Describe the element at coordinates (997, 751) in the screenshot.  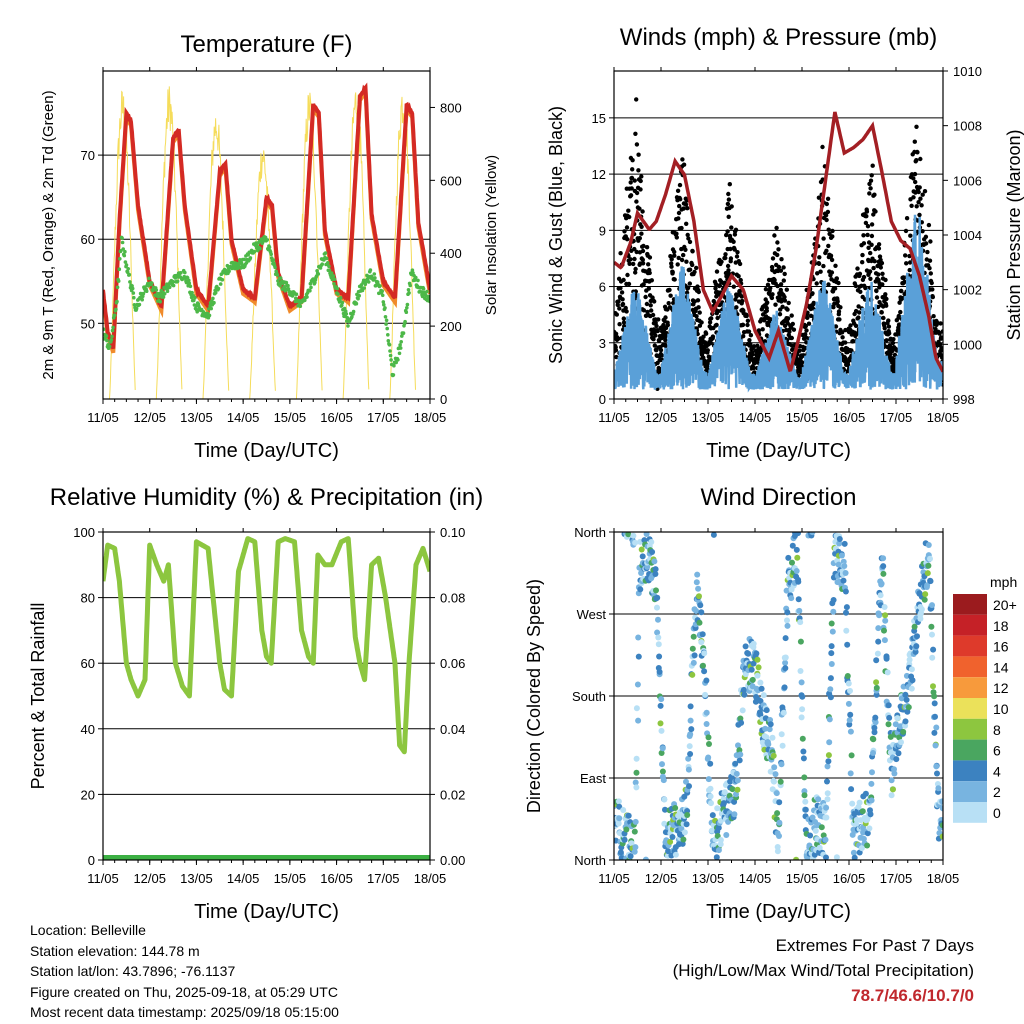
I see `legend-label: 6` at that location.